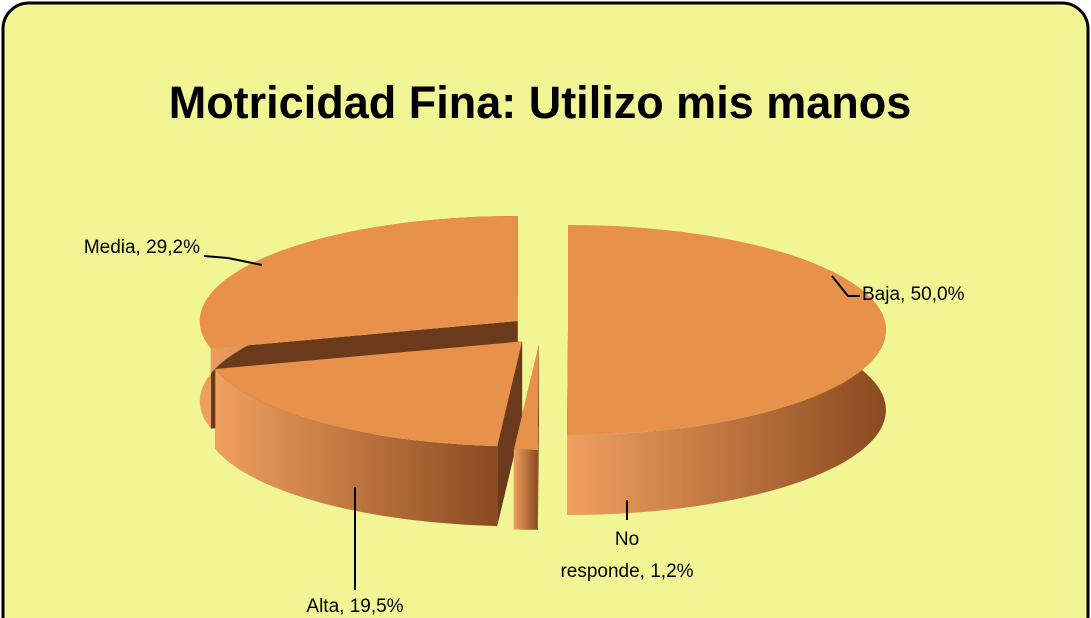 Image resolution: width=1091 pixels, height=618 pixels. What do you see at coordinates (626, 571) in the screenshot?
I see `data-label-line: responde, 1,2%` at bounding box center [626, 571].